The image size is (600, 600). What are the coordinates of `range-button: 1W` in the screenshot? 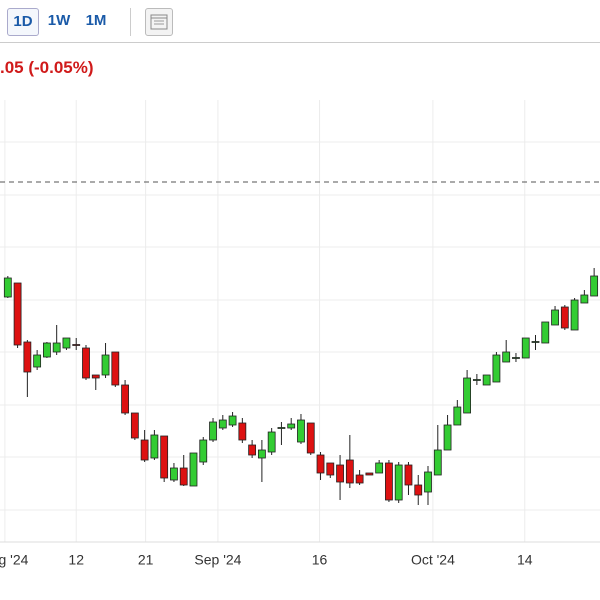 It's located at (59, 20).